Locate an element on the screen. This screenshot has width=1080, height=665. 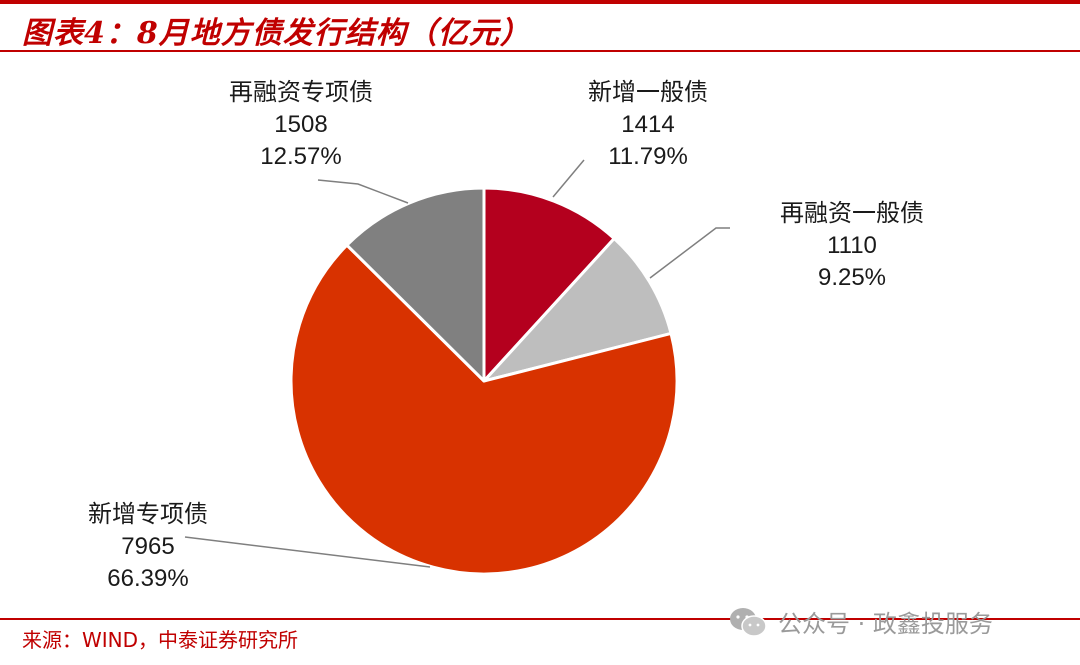
wechat-icon is located at coordinates (748, 622).